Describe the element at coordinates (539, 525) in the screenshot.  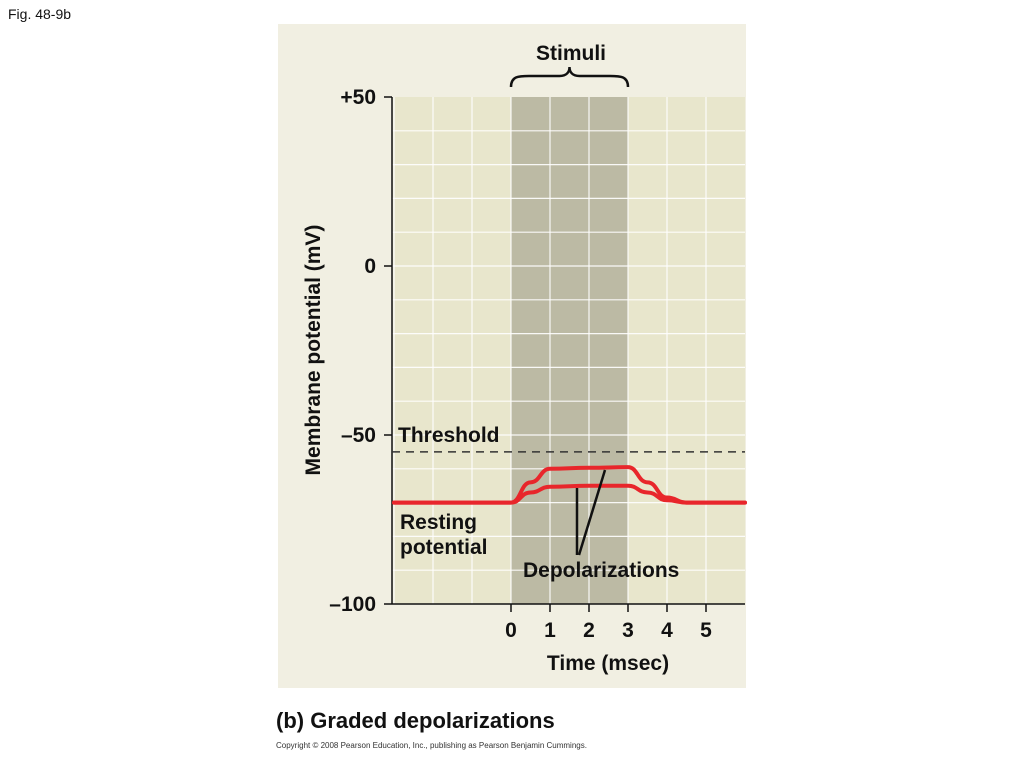
I see `annotation-layer: Resting potential Depolarizations` at that location.